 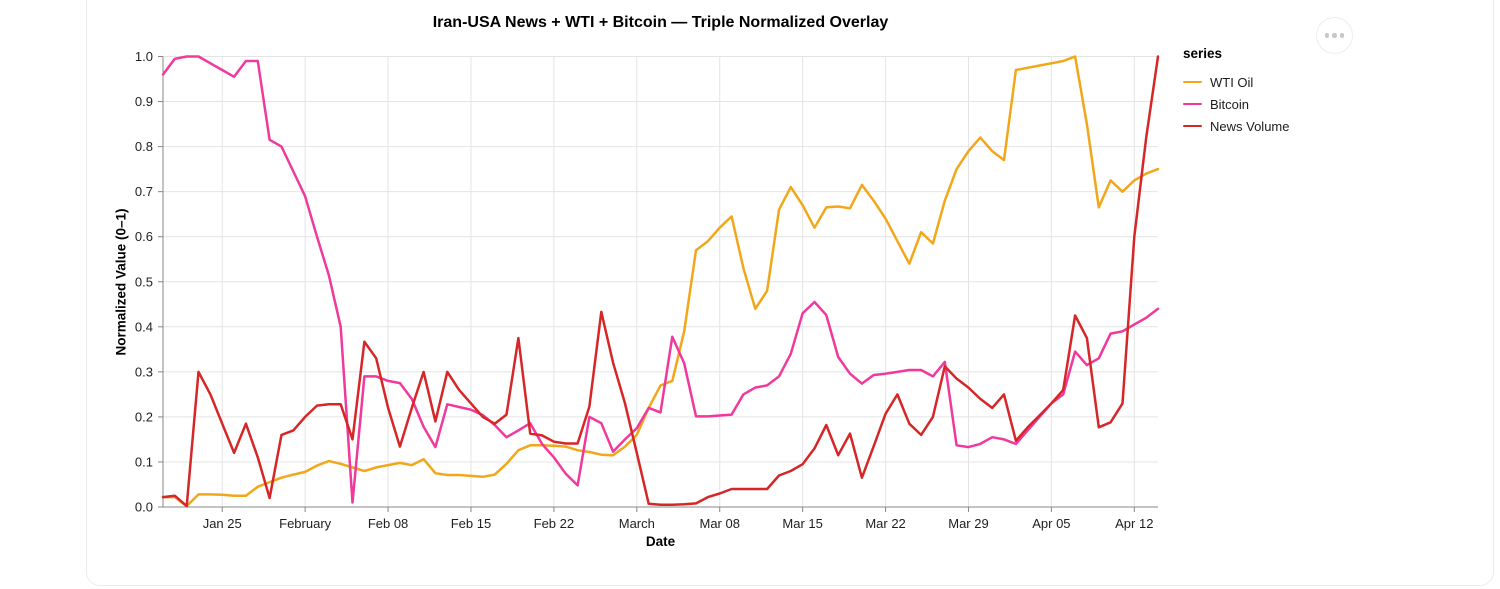 What do you see at coordinates (144, 236) in the screenshot?
I see `y-tick-label: 0.6` at bounding box center [144, 236].